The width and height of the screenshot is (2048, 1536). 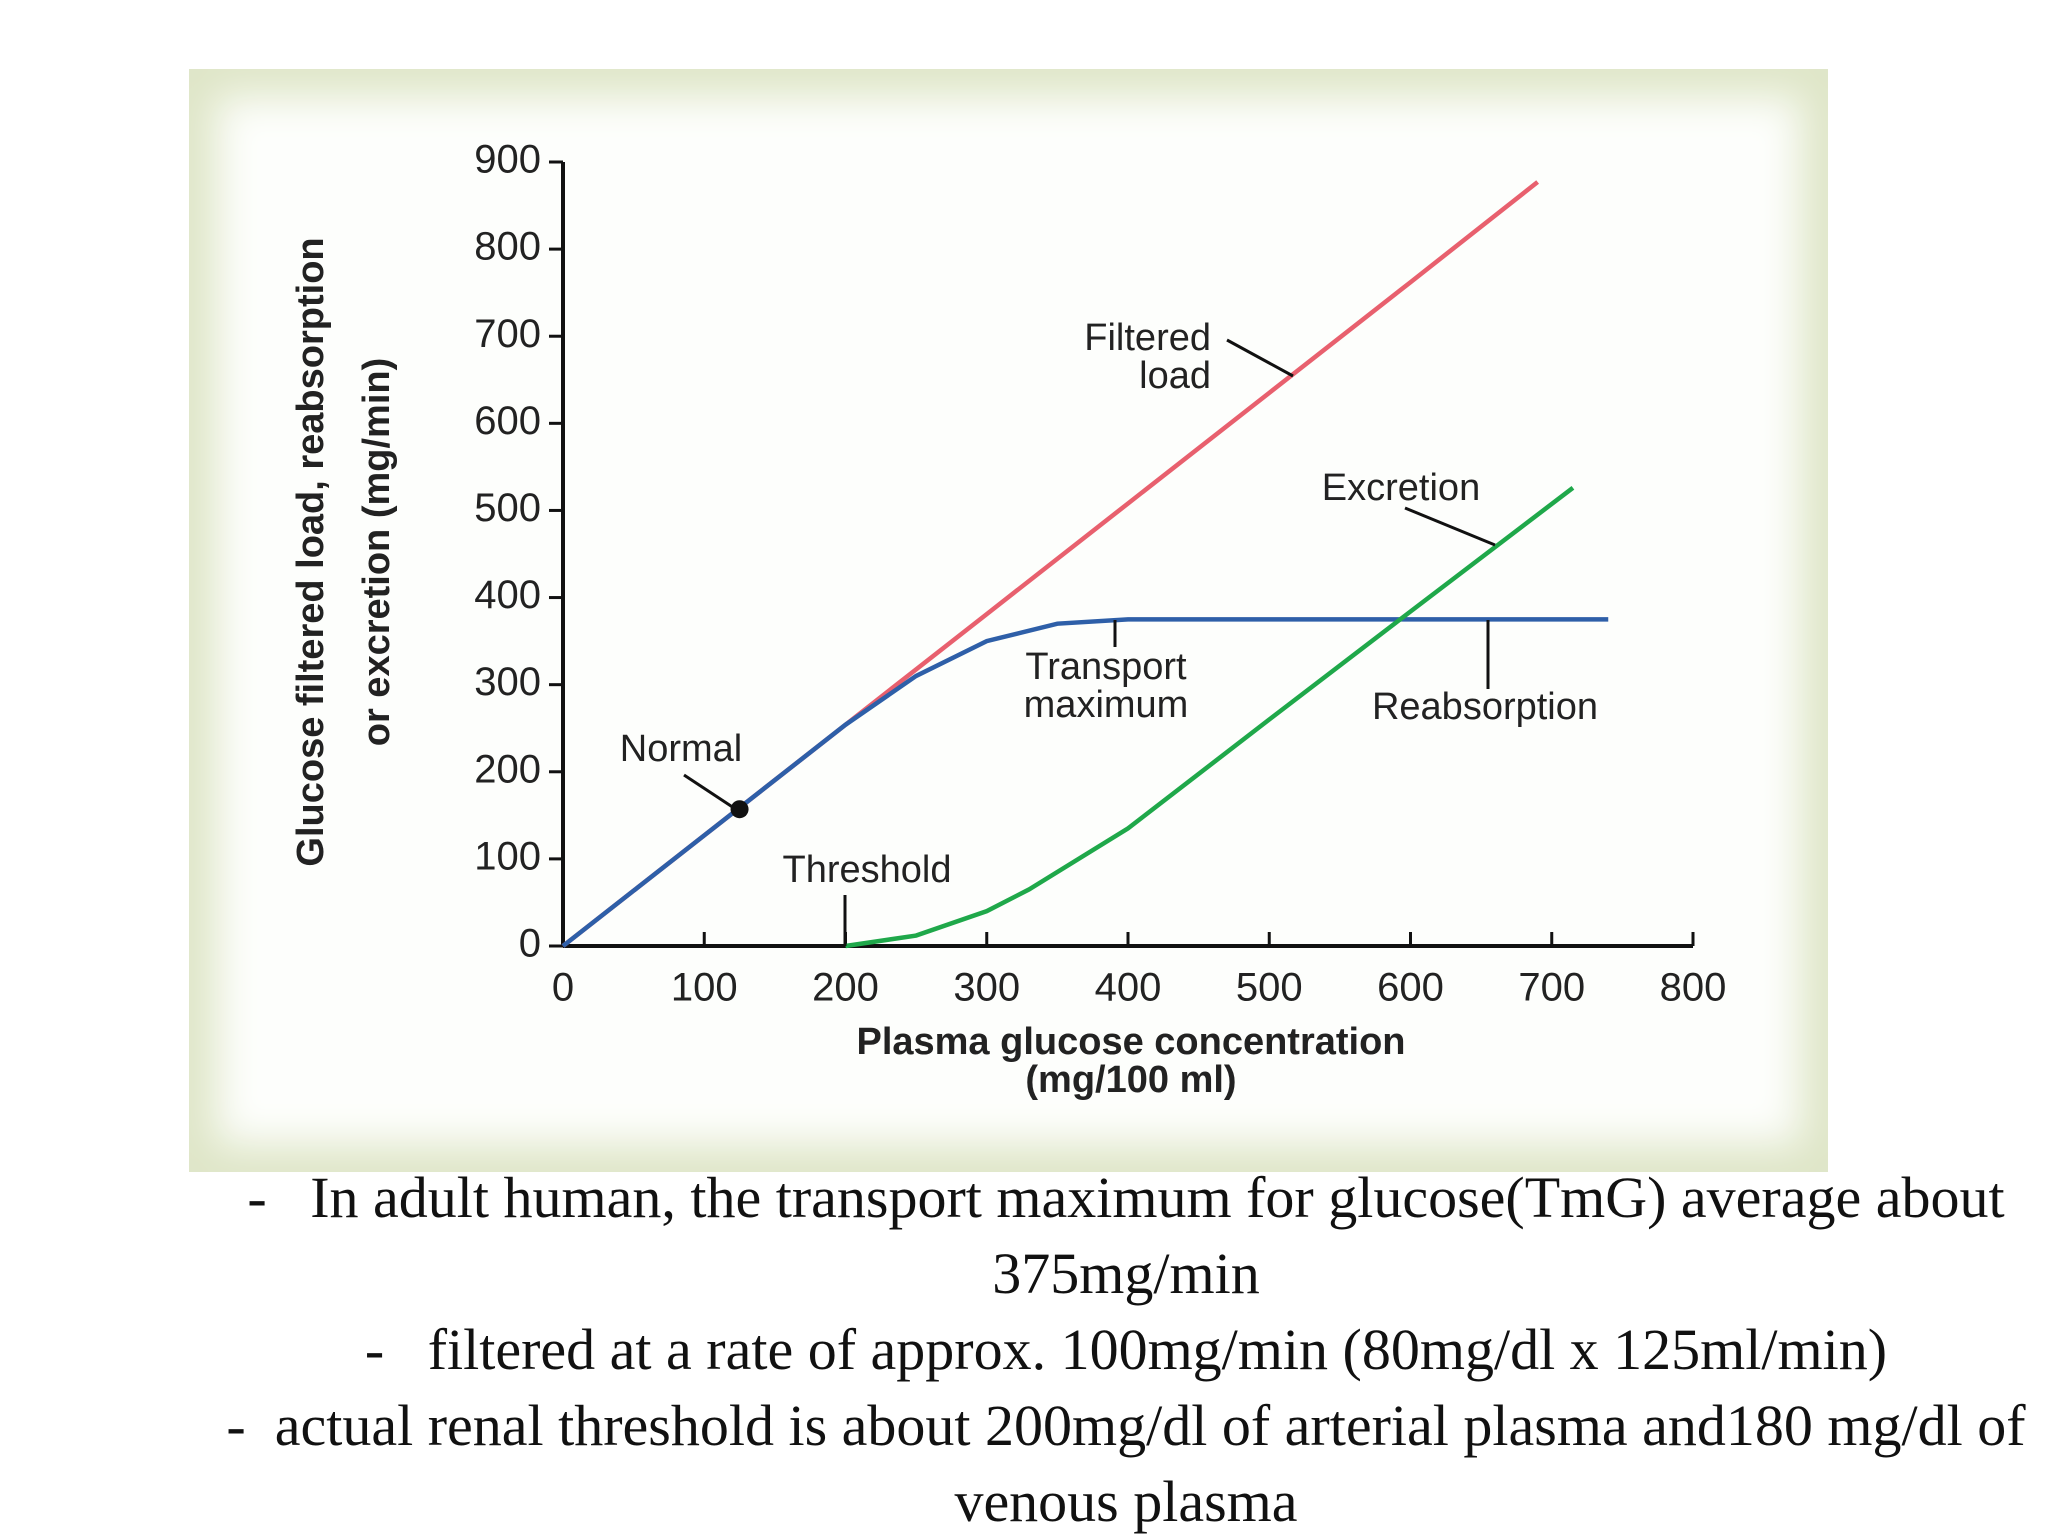 What do you see at coordinates (1175, 376) in the screenshot?
I see `annotation: load` at bounding box center [1175, 376].